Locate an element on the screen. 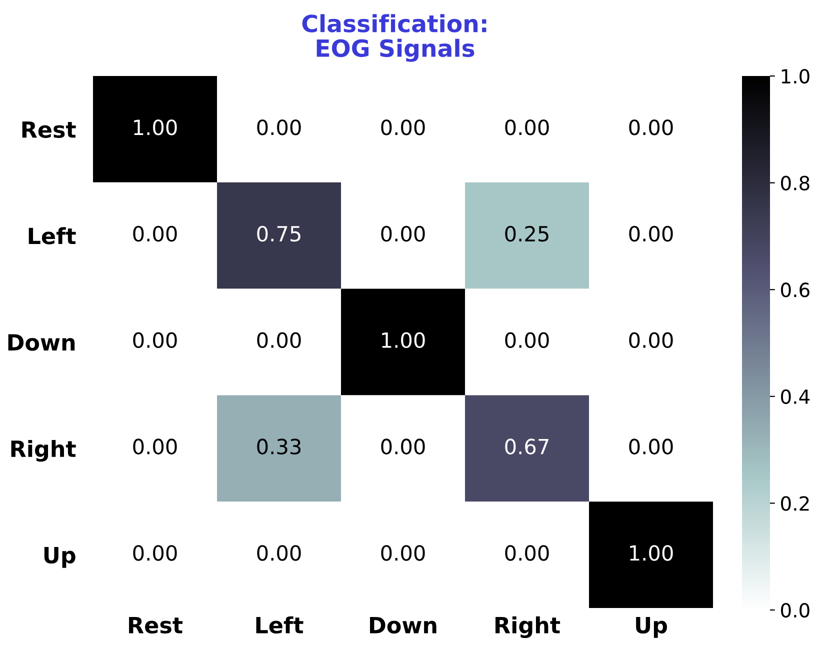 Image resolution: width=824 pixels, height=649 pixels. color-bar-label: 0.0 is located at coordinates (795, 610).